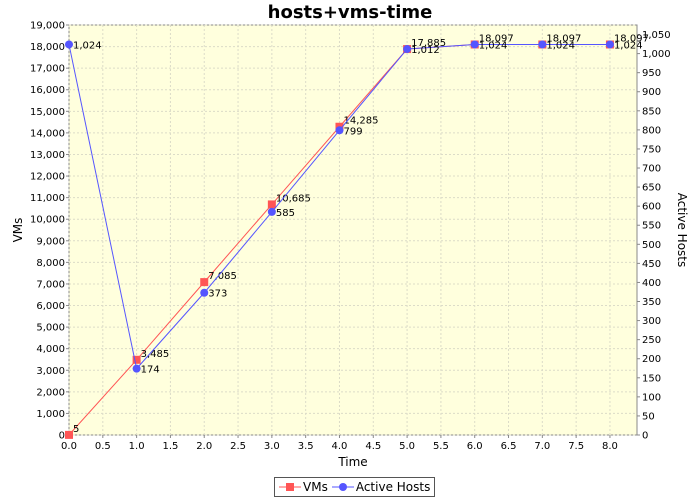  Describe the element at coordinates (47, 220) in the screenshot. I see `y-left-tick-label: 10,000` at that location.